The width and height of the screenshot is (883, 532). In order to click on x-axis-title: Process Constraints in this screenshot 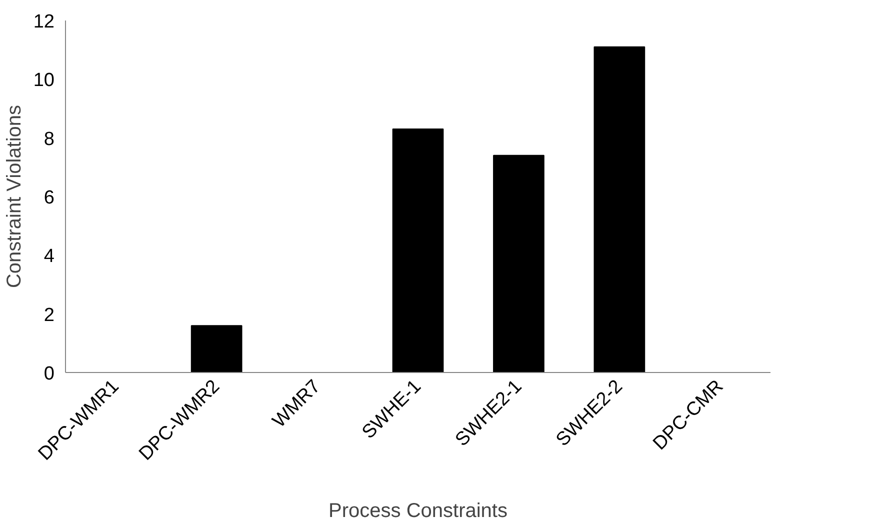, I will do `click(418, 511)`.